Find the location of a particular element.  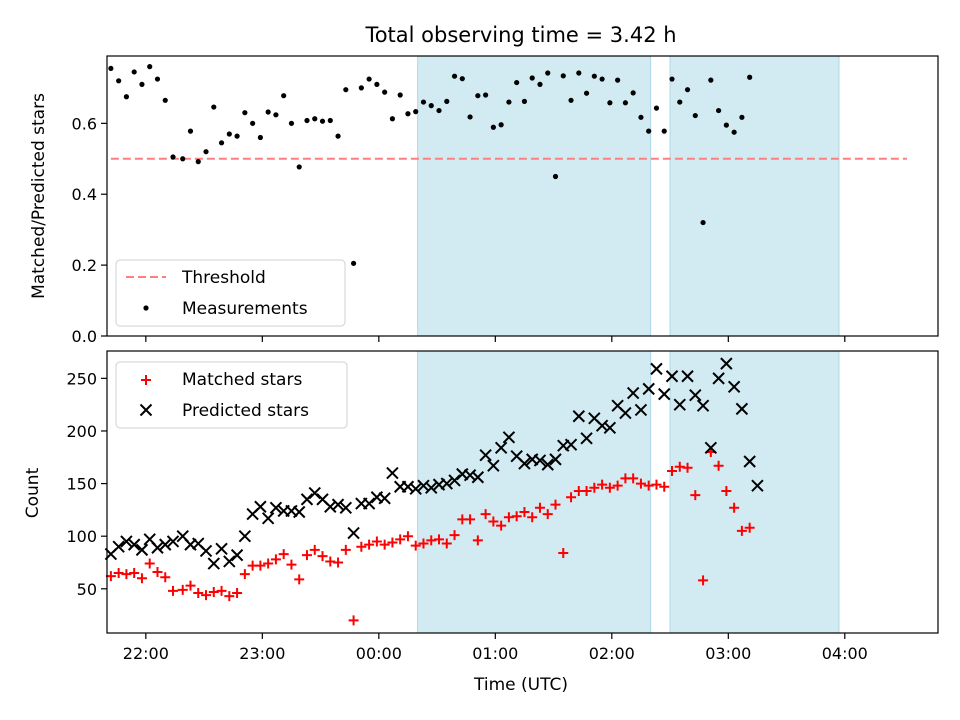

x-tick-label: 04:00 is located at coordinates (845, 653).